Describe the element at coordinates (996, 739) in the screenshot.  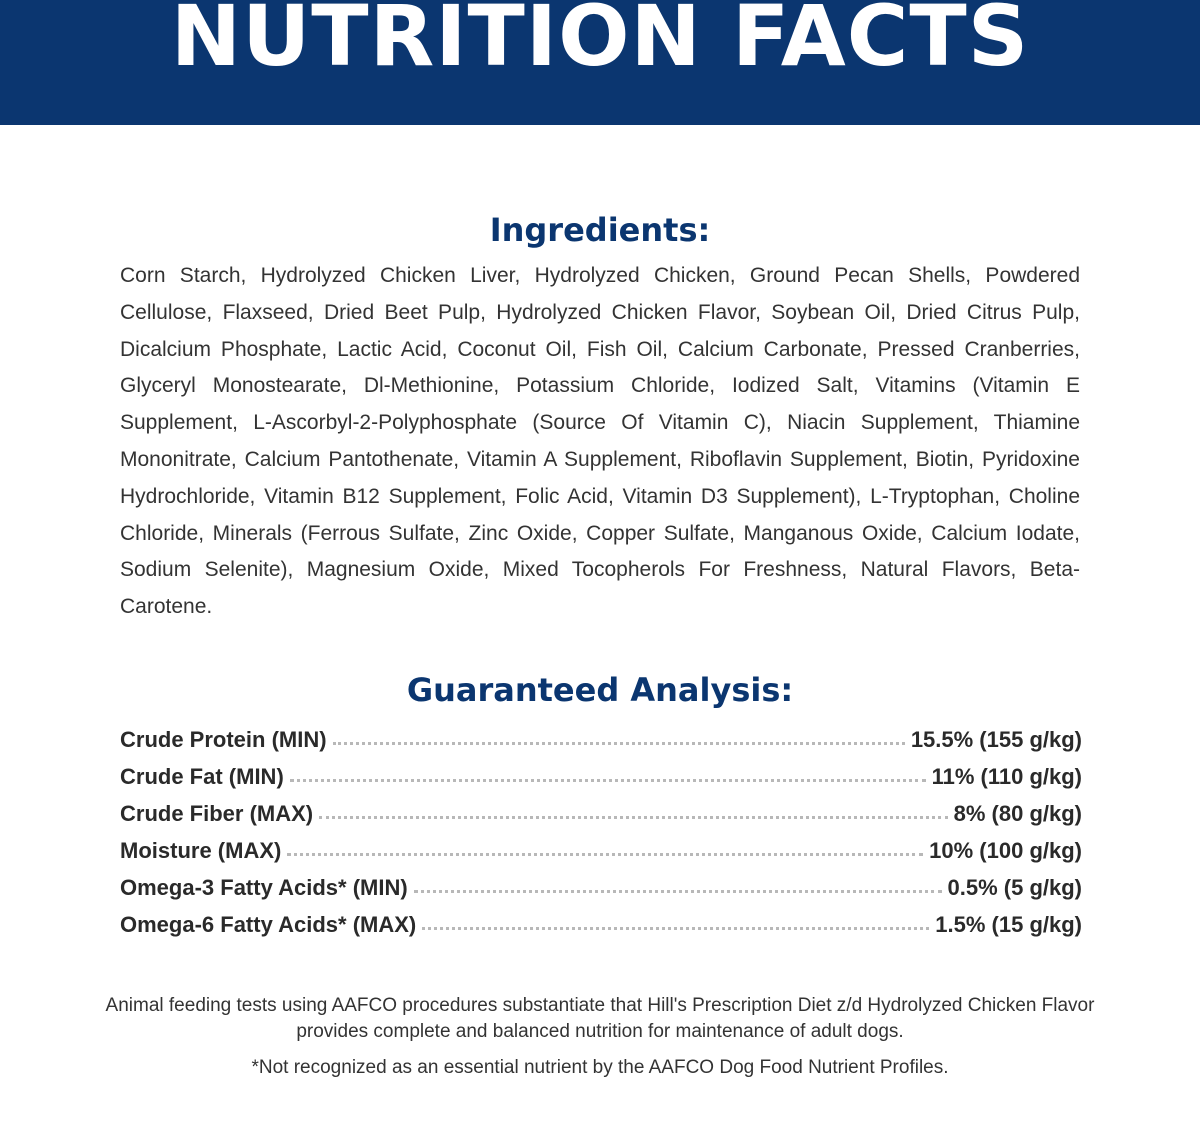
I see `analysis-value: 15.5% (155 g/kg)` at that location.